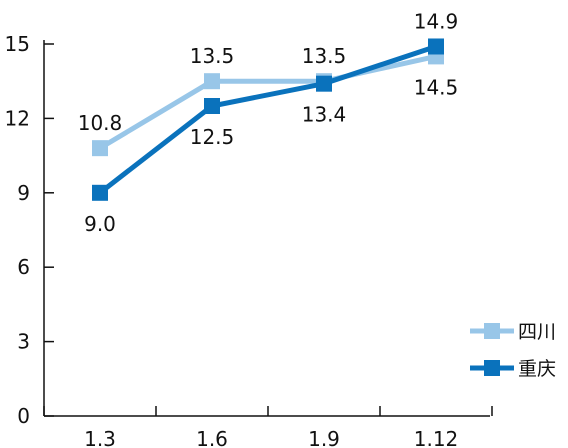  Describe the element at coordinates (324, 437) in the screenshot. I see `x-tick-label: 1.9` at that location.